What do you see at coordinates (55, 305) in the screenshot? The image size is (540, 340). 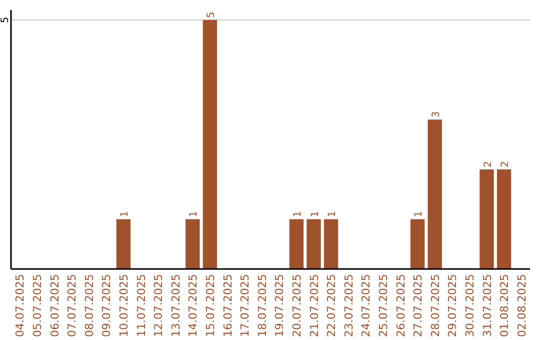 I see `x-tick-label: 06.07.2025` at bounding box center [55, 305].